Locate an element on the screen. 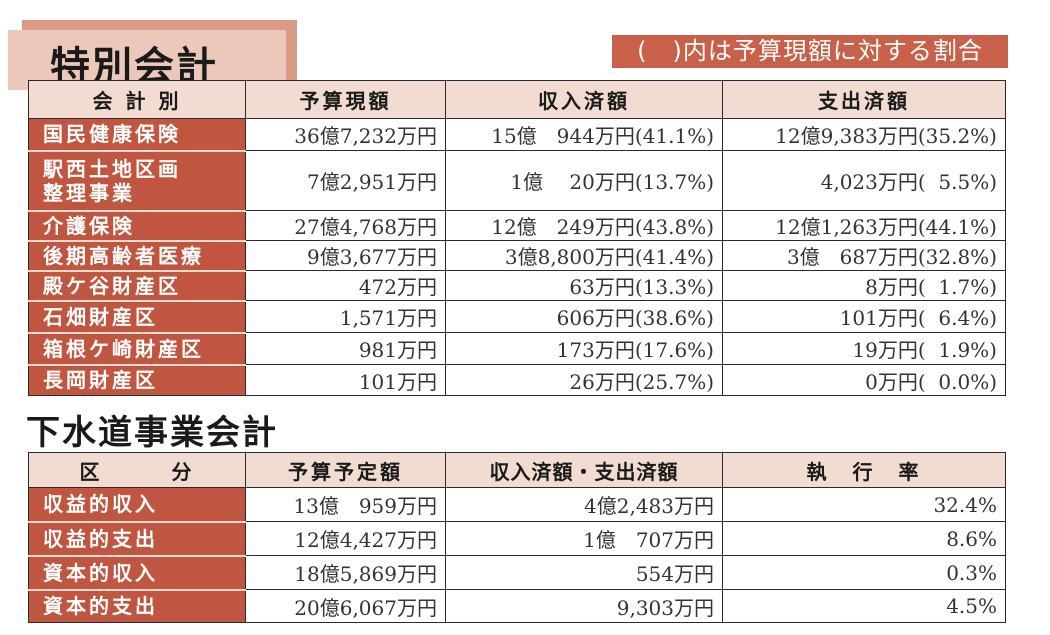  row-label: 後期高齢者医療 is located at coordinates (137, 256).